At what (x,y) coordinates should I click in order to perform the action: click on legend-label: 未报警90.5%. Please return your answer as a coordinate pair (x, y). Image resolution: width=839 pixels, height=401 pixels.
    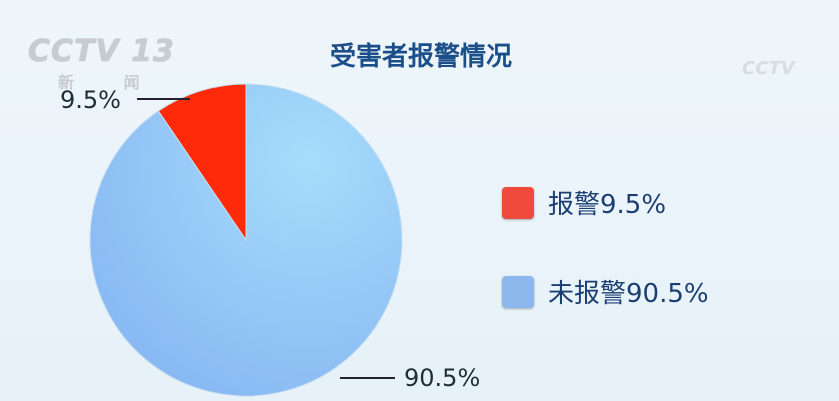
    Looking at the image, I should click on (628, 294).